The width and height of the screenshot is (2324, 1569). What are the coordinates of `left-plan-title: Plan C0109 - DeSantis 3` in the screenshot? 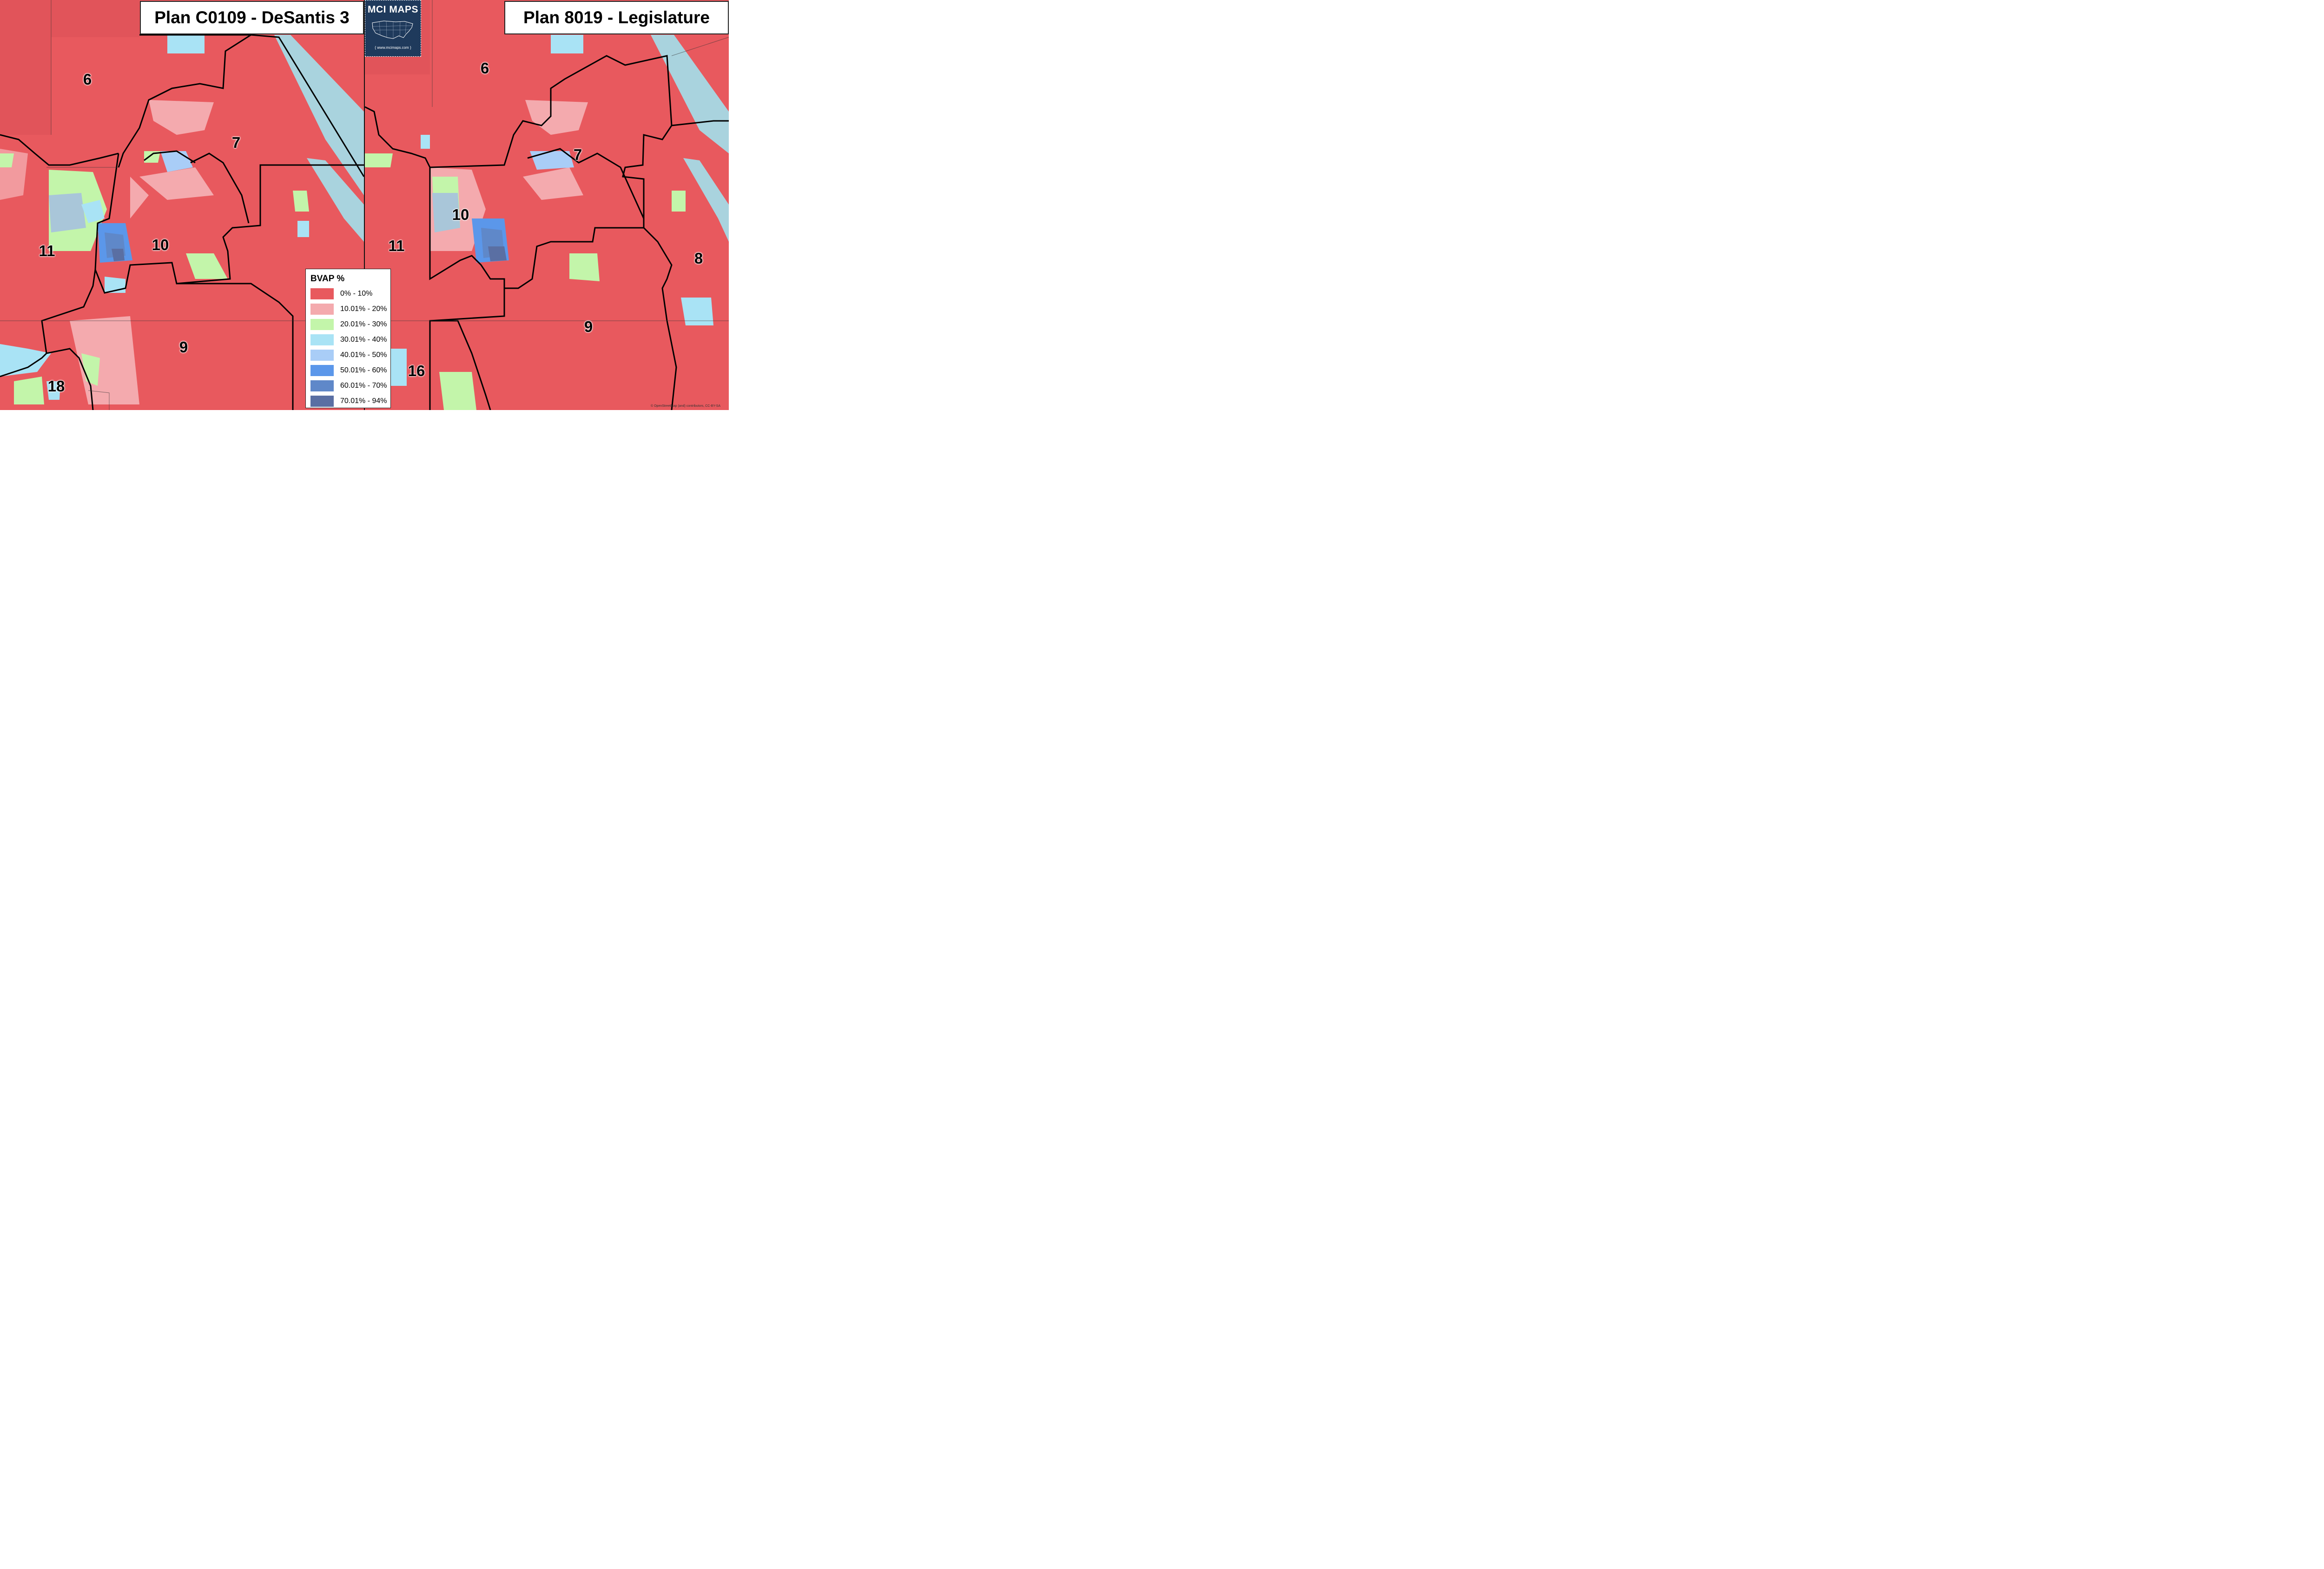 It's located at (252, 17).